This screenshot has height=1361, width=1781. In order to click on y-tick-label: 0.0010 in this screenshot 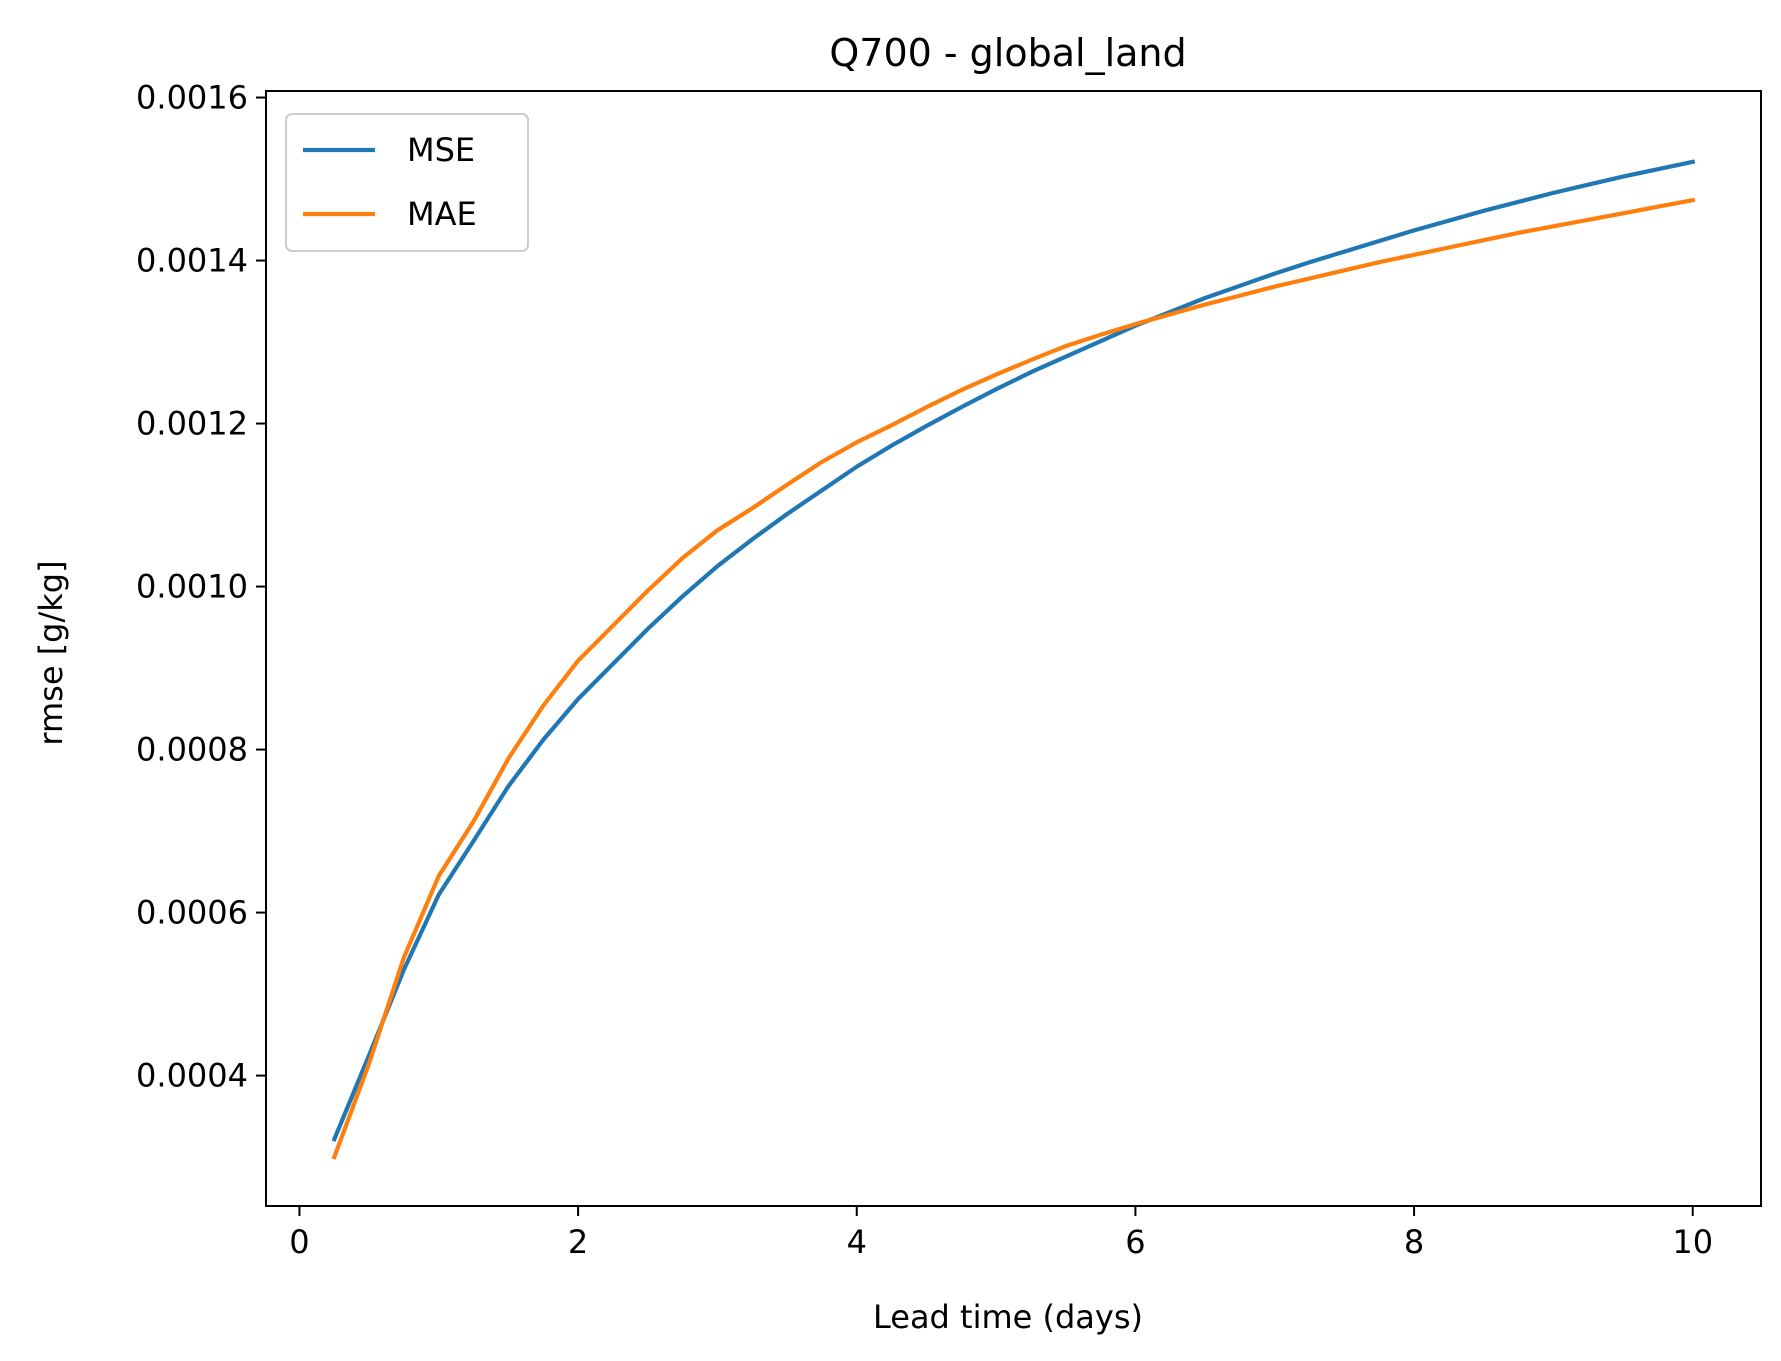, I will do `click(192, 587)`.